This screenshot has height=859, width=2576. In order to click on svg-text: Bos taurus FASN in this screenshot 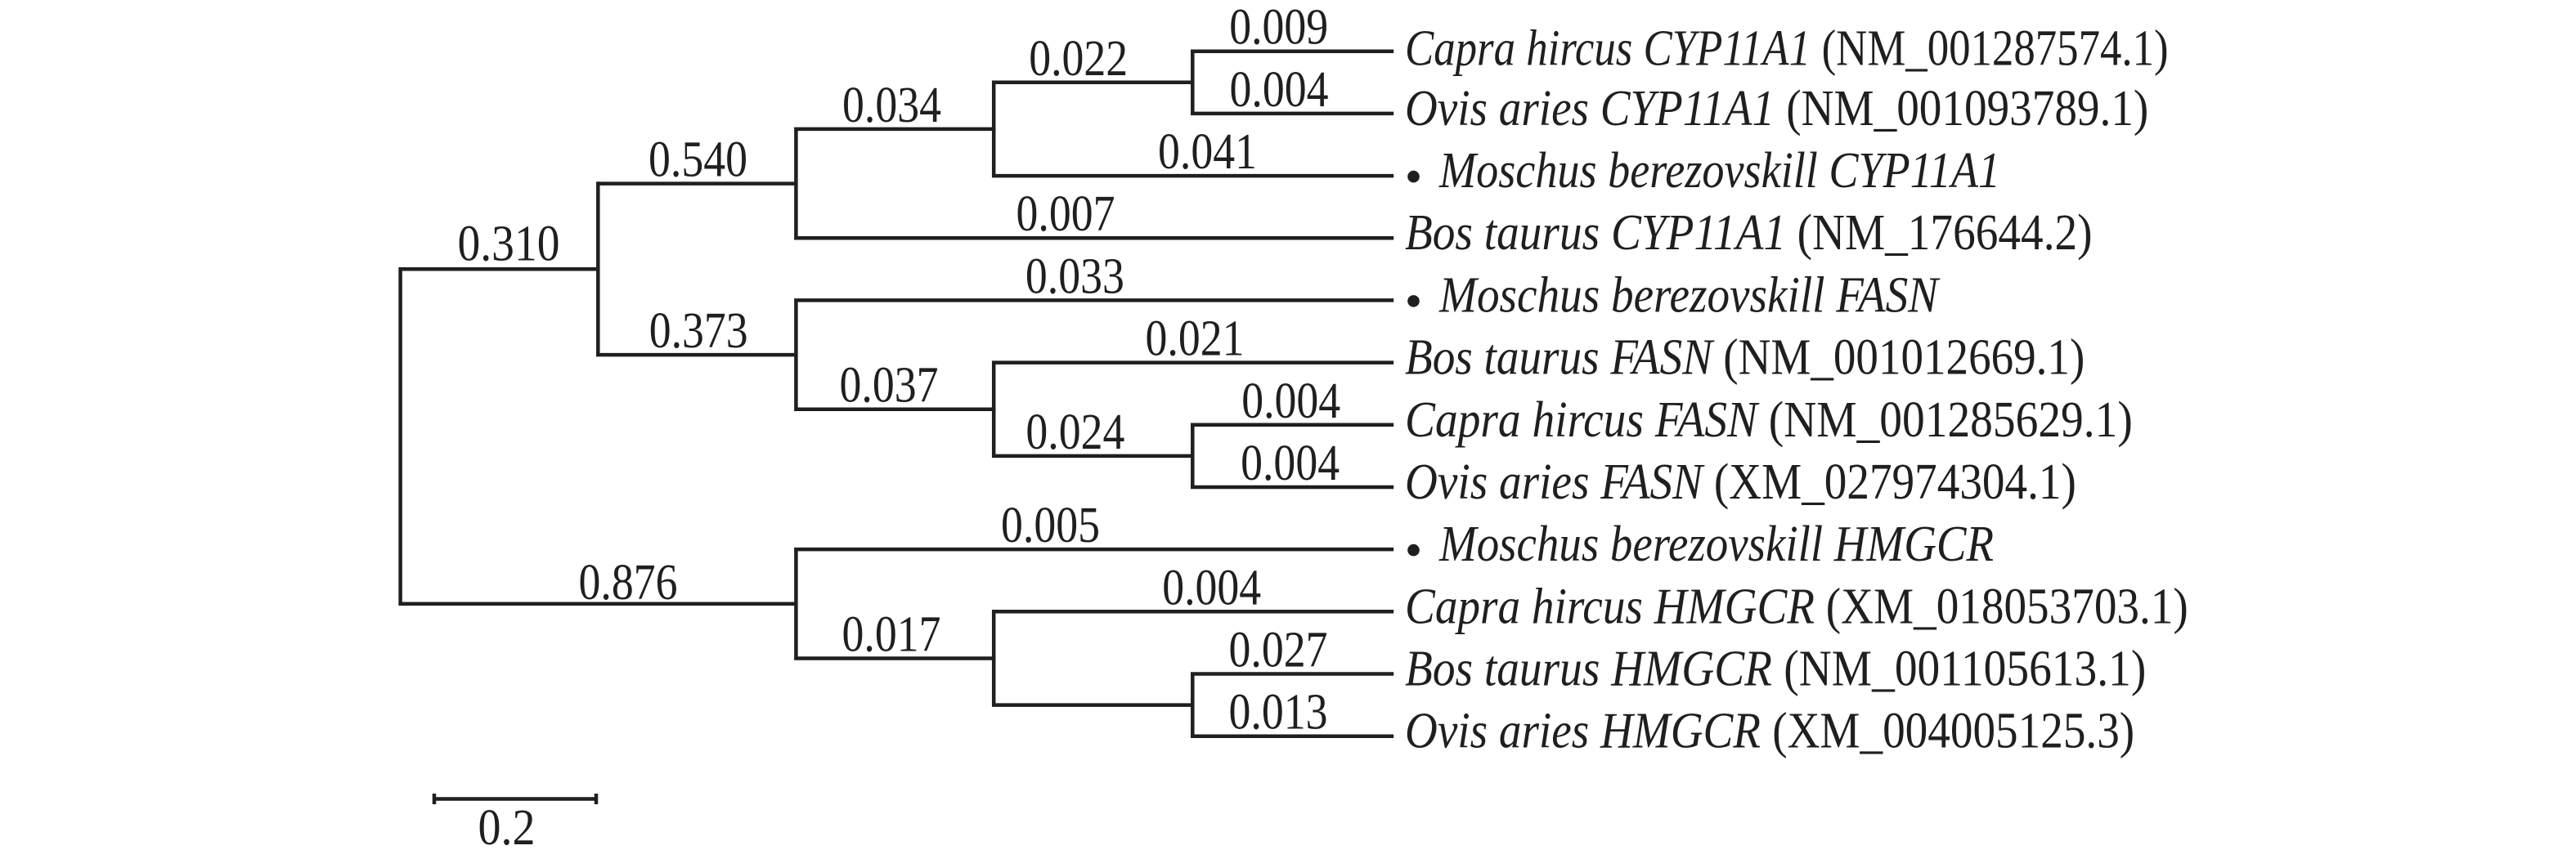, I will do `click(1560, 358)`.